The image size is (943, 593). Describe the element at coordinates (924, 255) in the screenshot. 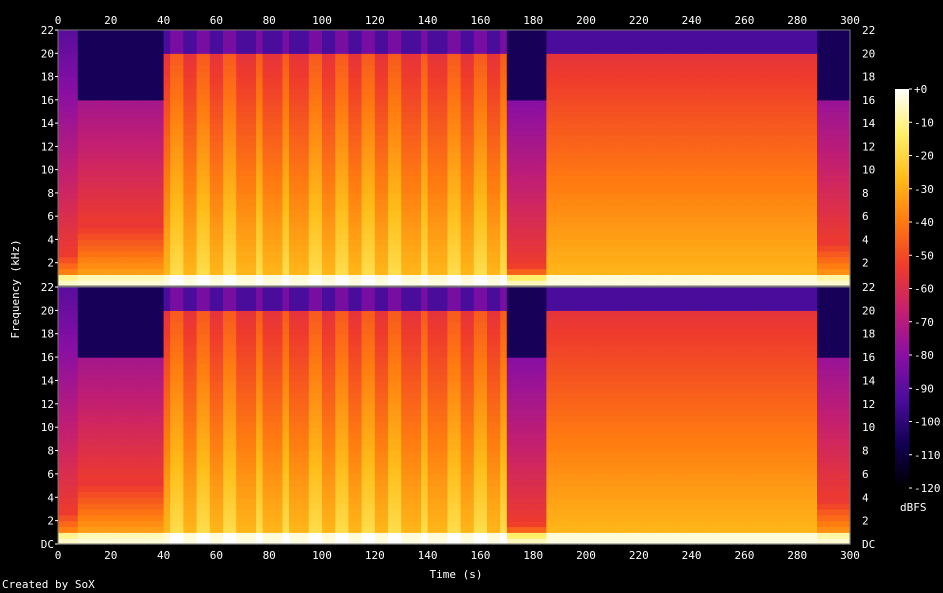

I see `colorbar-tick-label: -50` at that location.